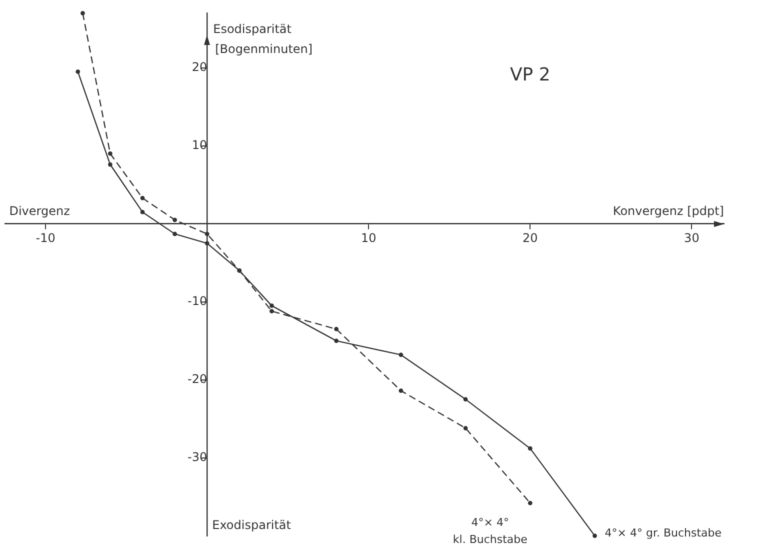 This screenshot has height=549, width=764. What do you see at coordinates (263, 39) in the screenshot?
I see `y-axis-title: Esodisparität [Bogenminuten]` at bounding box center [263, 39].